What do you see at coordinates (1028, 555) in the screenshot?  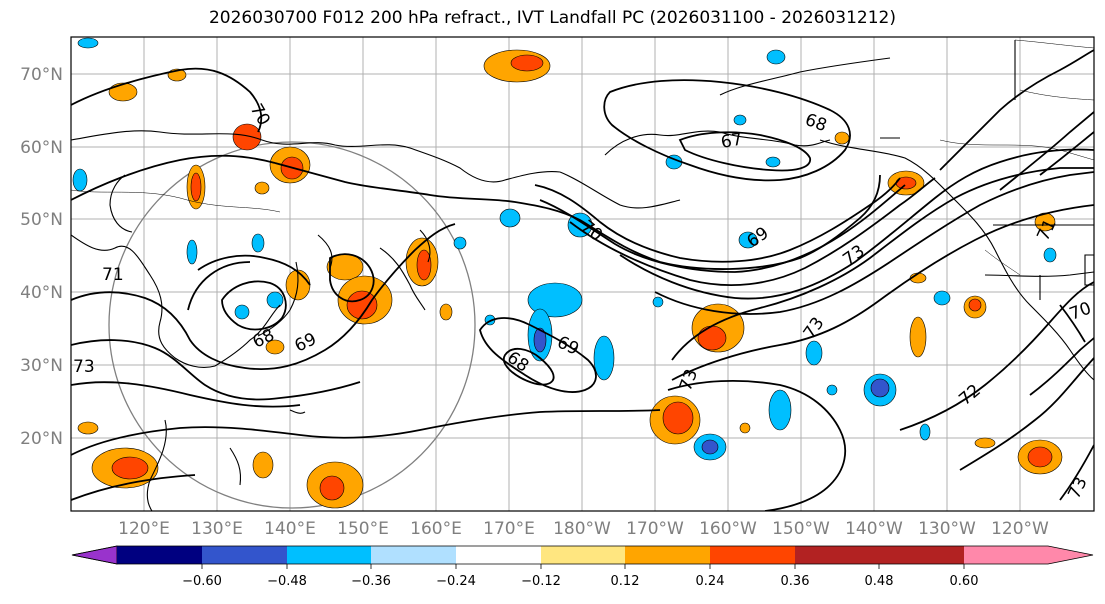 I see `colorbar-max-extend` at bounding box center [1028, 555].